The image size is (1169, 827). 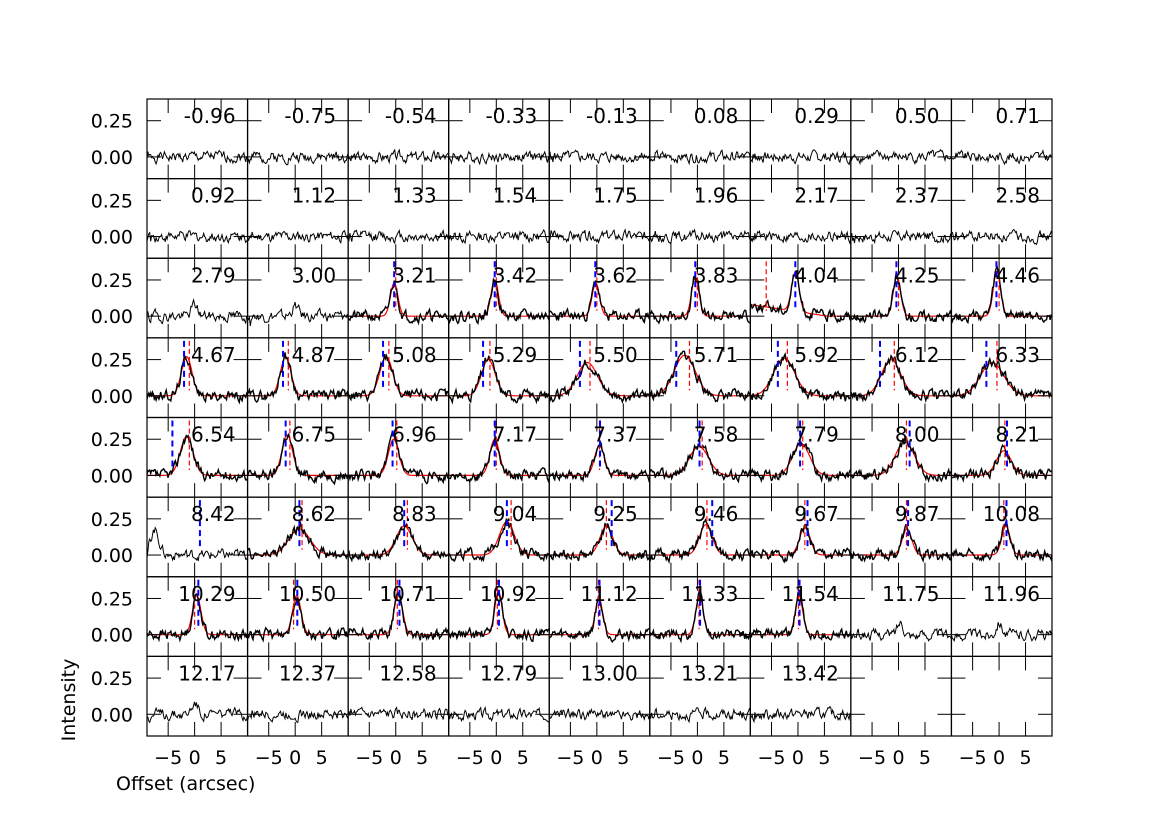 What do you see at coordinates (810, 673) in the screenshot?
I see `panel-velocity-label: 13.42` at bounding box center [810, 673].